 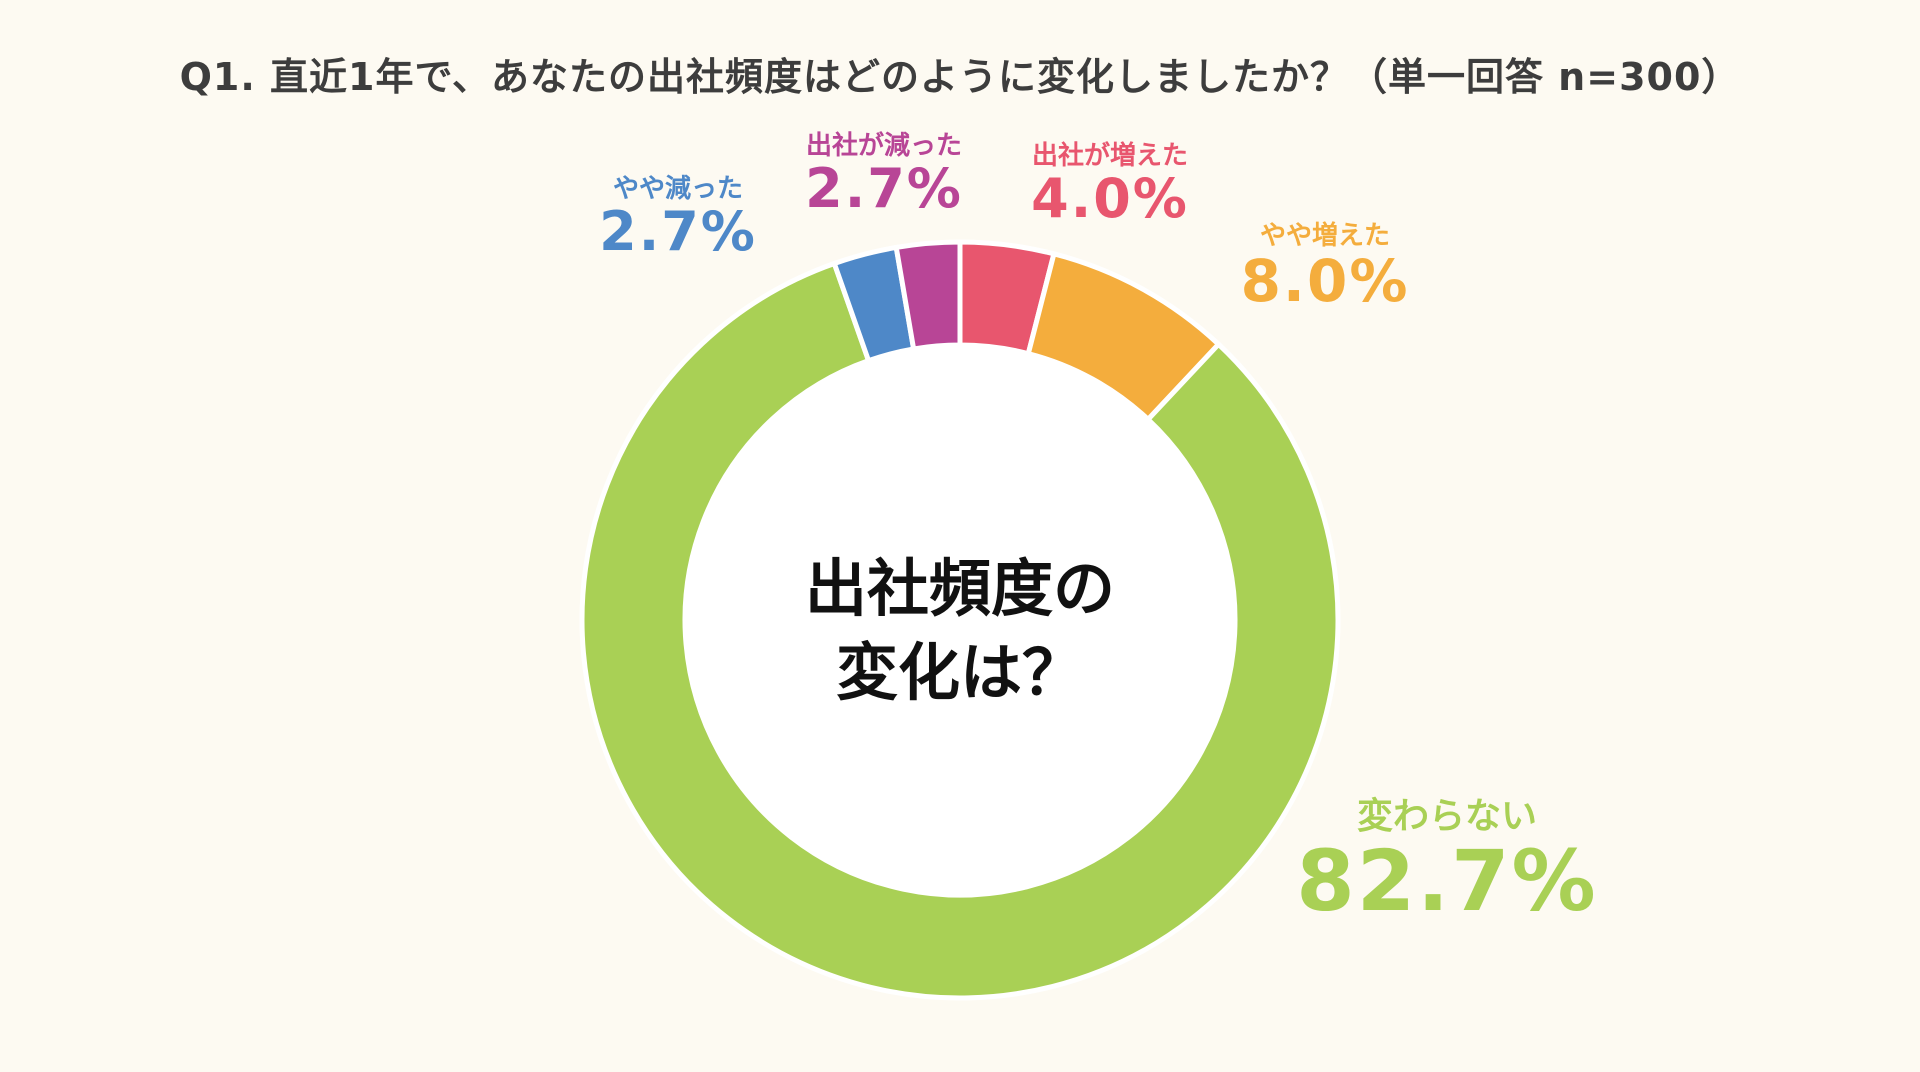 I want to click on slice-label-4: 出社が減った 2.7%, so click(x=884, y=174).